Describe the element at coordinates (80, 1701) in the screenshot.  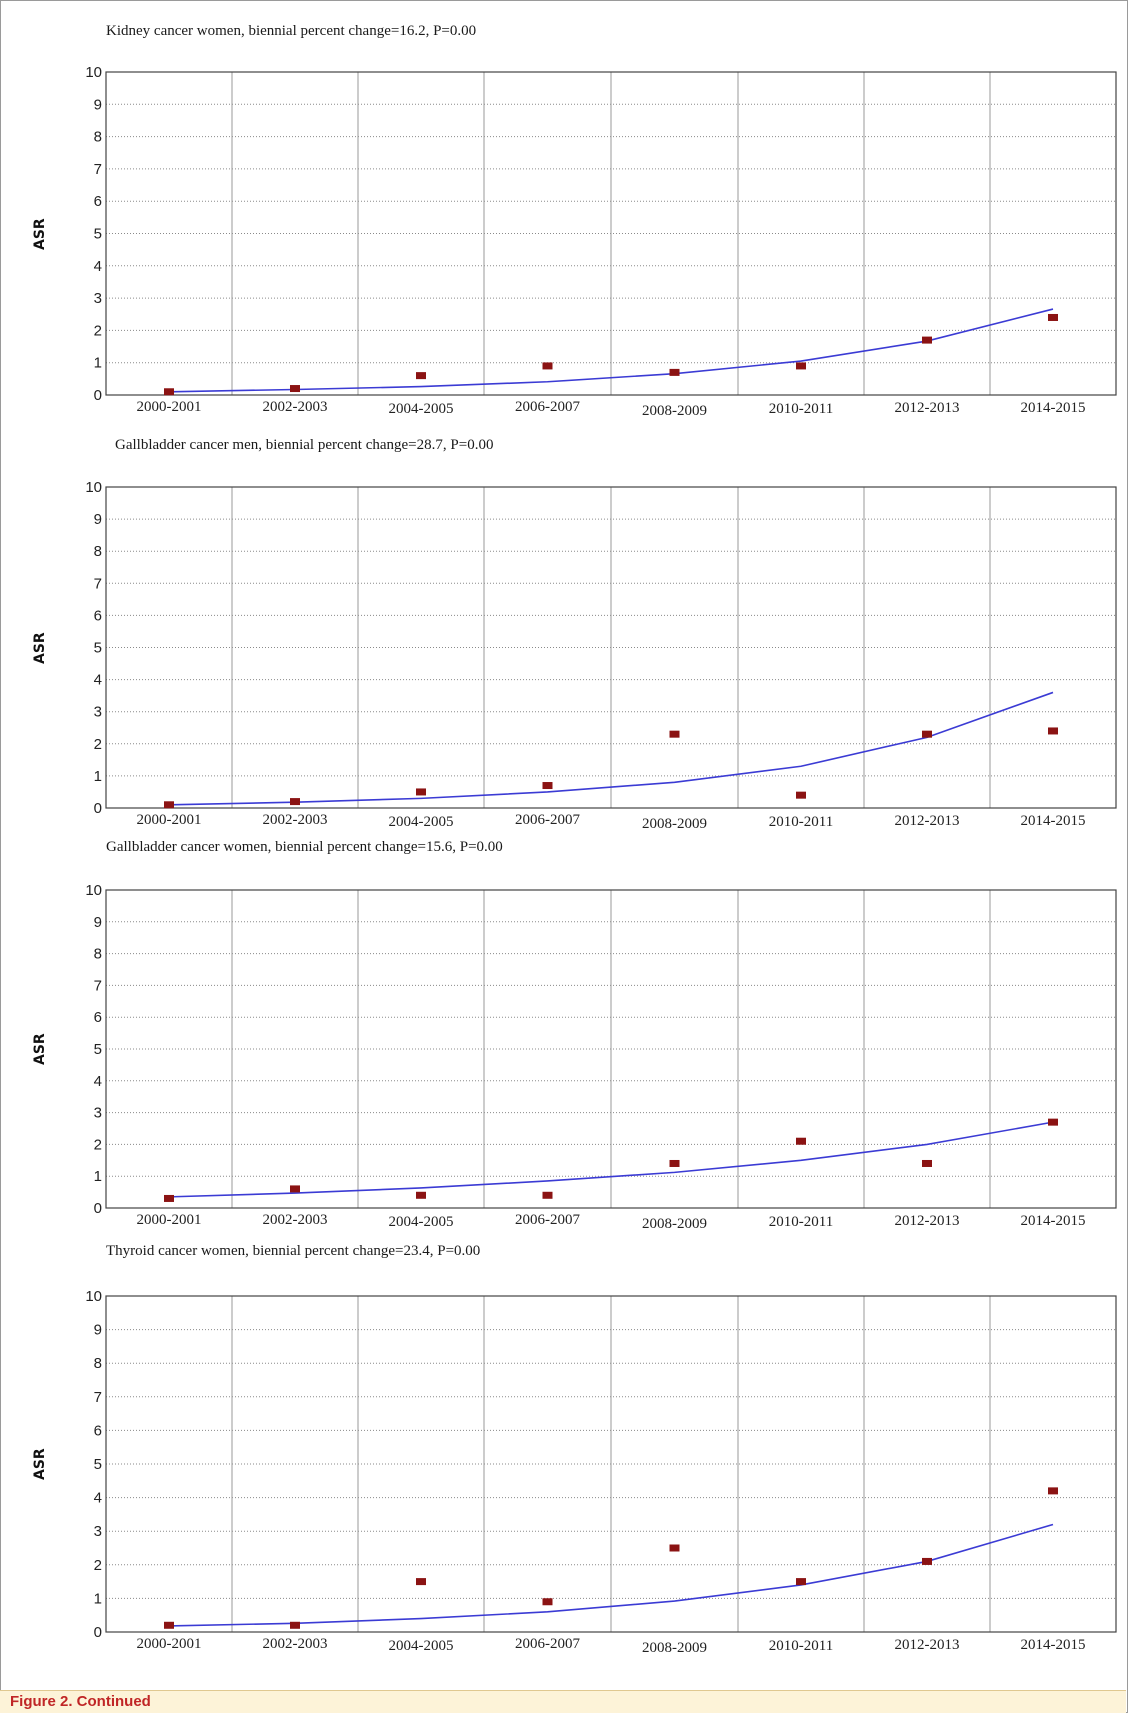
I see `figure-caption: Figure 2. Continued` at that location.